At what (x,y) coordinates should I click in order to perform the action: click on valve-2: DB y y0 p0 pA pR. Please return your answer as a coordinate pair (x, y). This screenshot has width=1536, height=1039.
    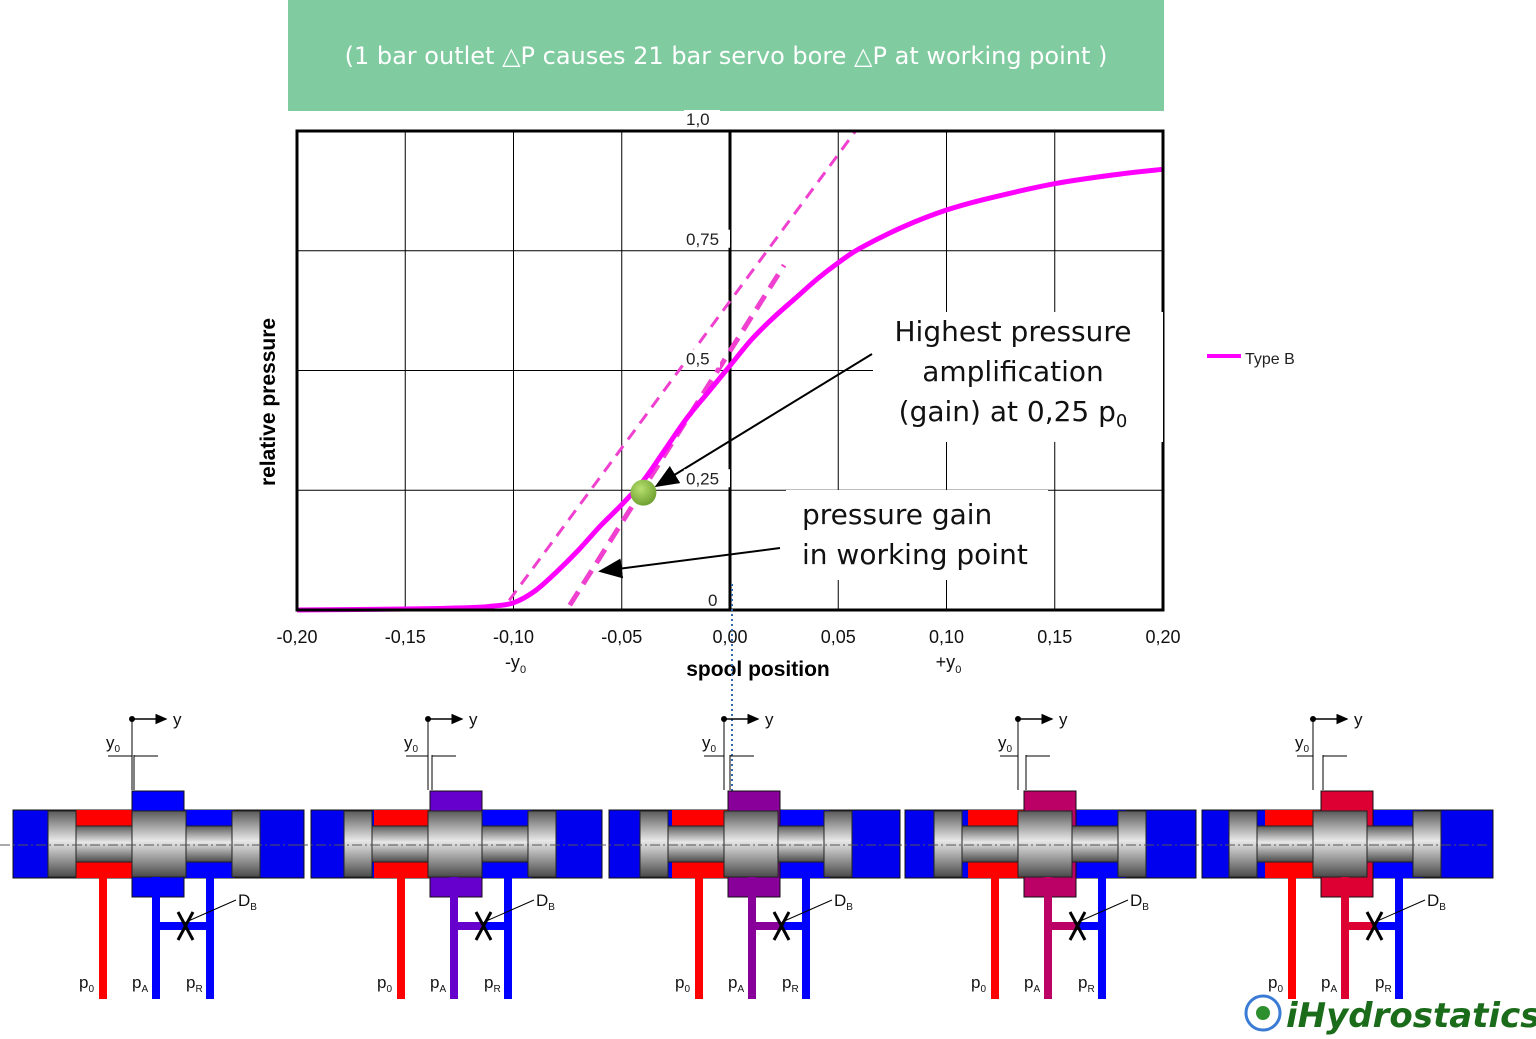
    Looking at the image, I should click on (450, 854).